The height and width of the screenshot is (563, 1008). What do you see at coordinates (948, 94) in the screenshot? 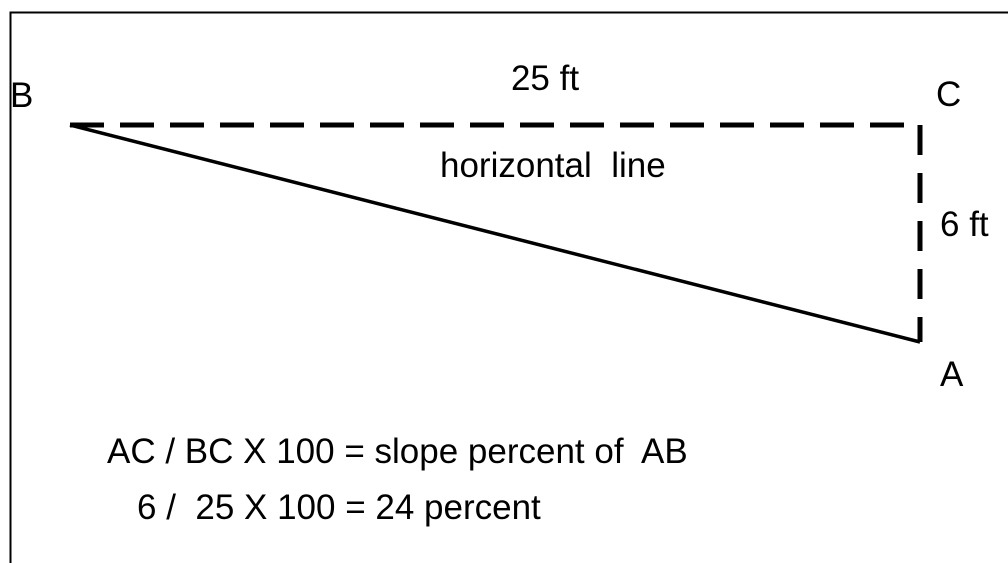
I see `point-c: C` at bounding box center [948, 94].